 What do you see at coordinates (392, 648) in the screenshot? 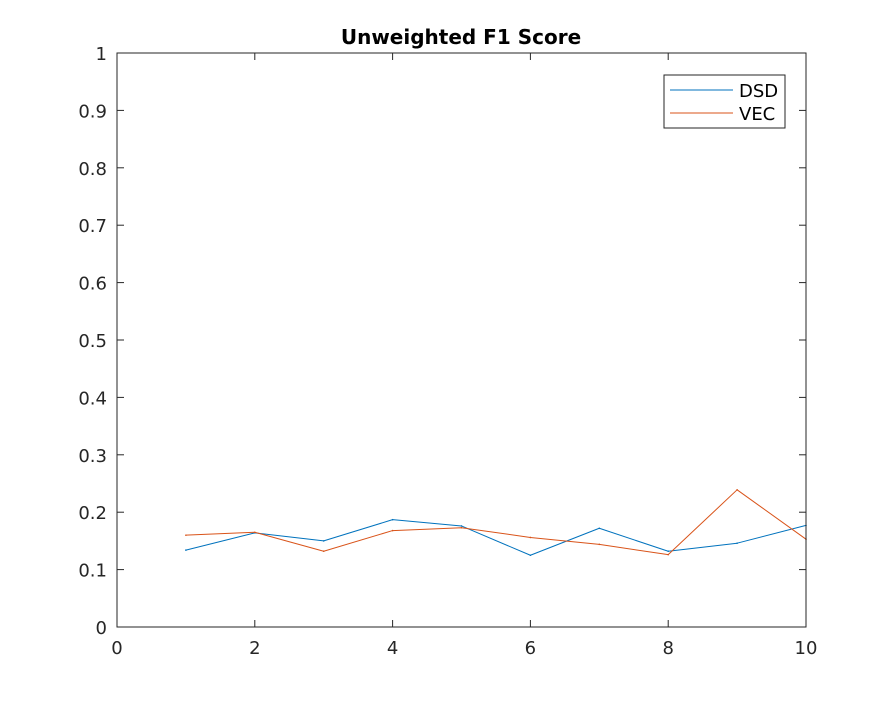
I see `x-tick-label: 4` at bounding box center [392, 648].